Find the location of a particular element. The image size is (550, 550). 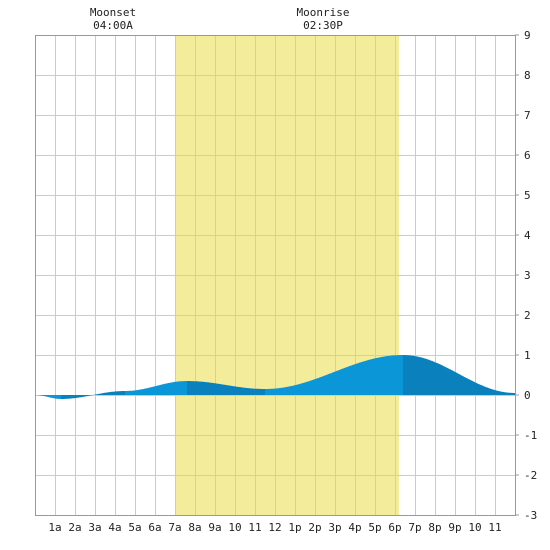

y-tick-label: 3 is located at coordinates (527, 275).